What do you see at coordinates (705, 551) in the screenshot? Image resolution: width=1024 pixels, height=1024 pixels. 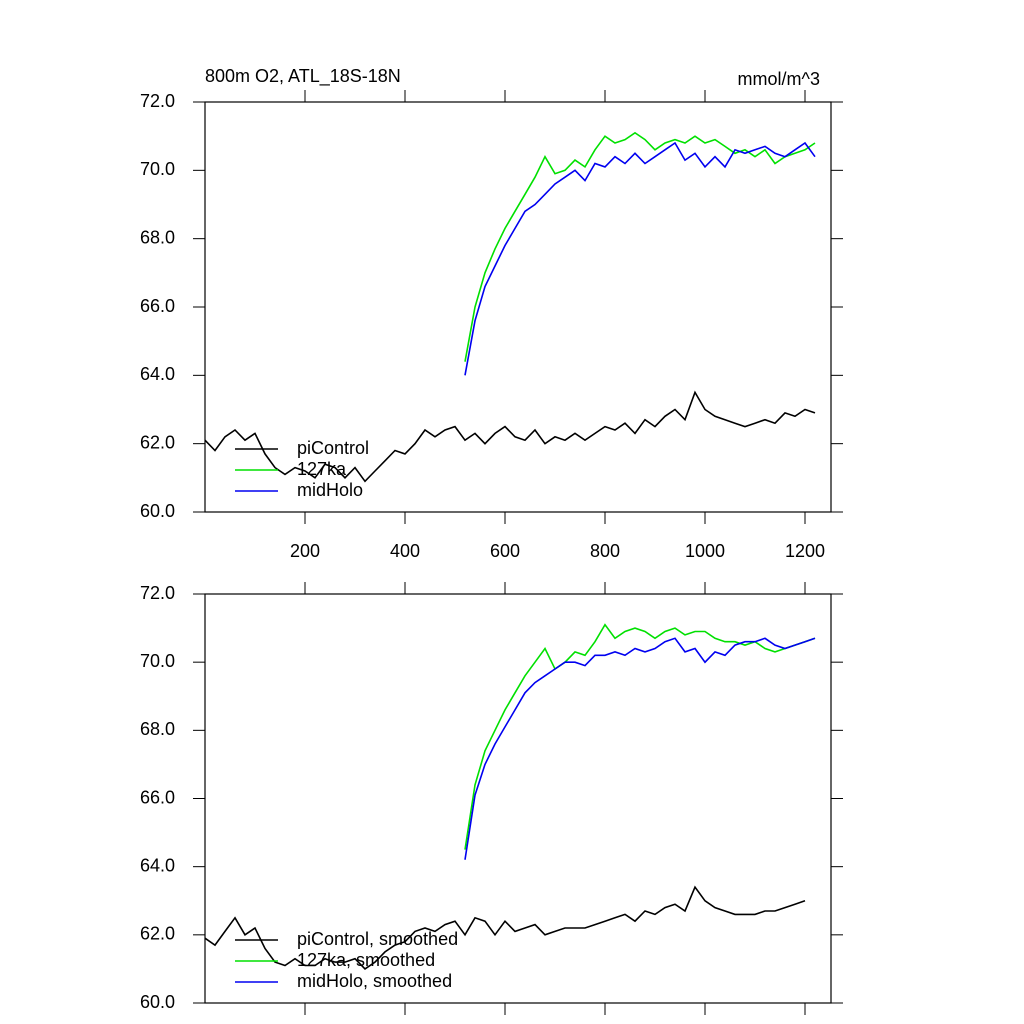 I see `x-tick-label: 1000` at bounding box center [705, 551].